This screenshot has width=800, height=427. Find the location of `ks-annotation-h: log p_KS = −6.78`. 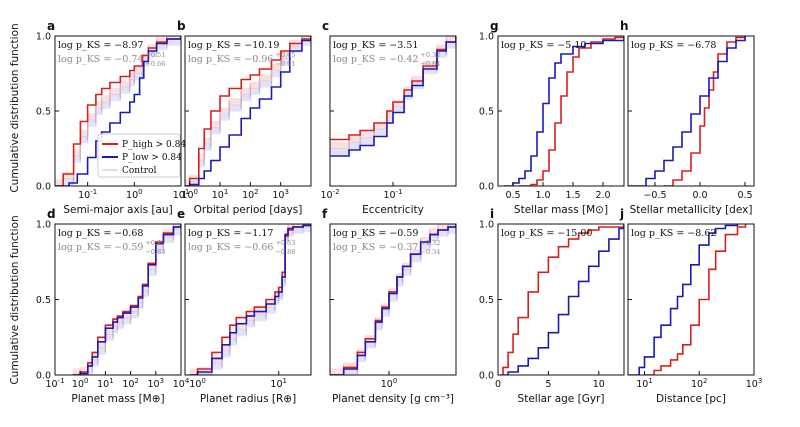

ks-annotation-h: log p_KS = −6.78 is located at coordinates (673, 45).